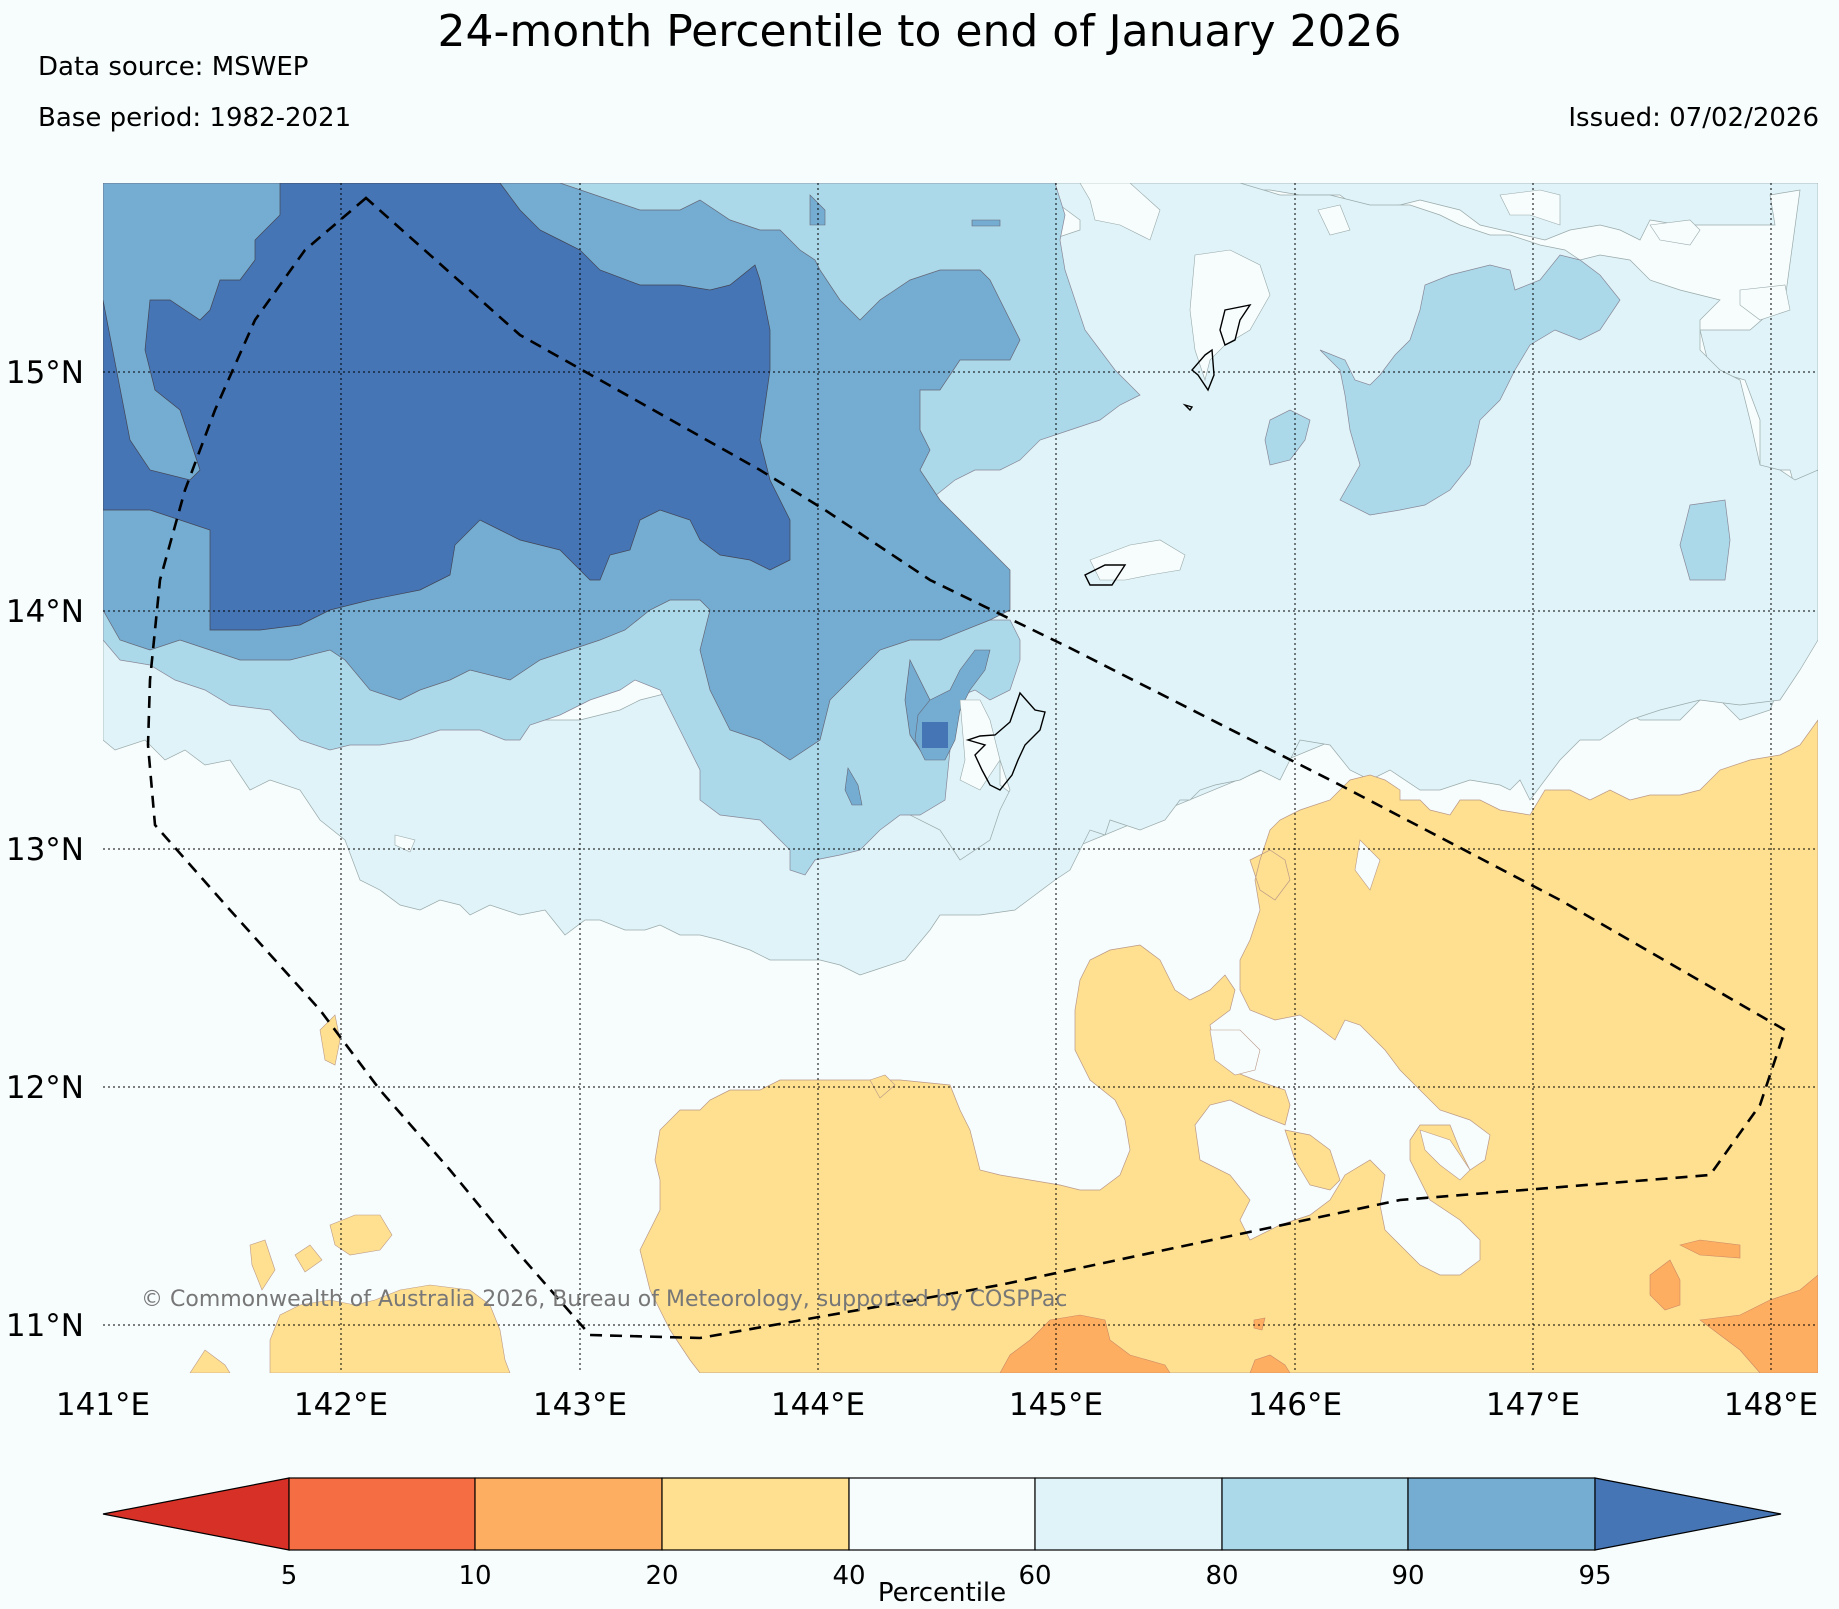 Image resolution: width=1839 pixels, height=1609 pixels. What do you see at coordinates (1295, 1405) in the screenshot?
I see `lon-tick-146: 146°E` at bounding box center [1295, 1405].